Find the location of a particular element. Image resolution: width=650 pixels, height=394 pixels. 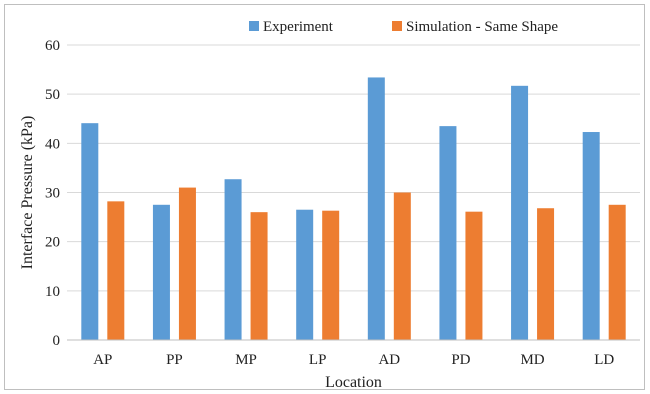

bar-simulation-ap is located at coordinates (116, 270).